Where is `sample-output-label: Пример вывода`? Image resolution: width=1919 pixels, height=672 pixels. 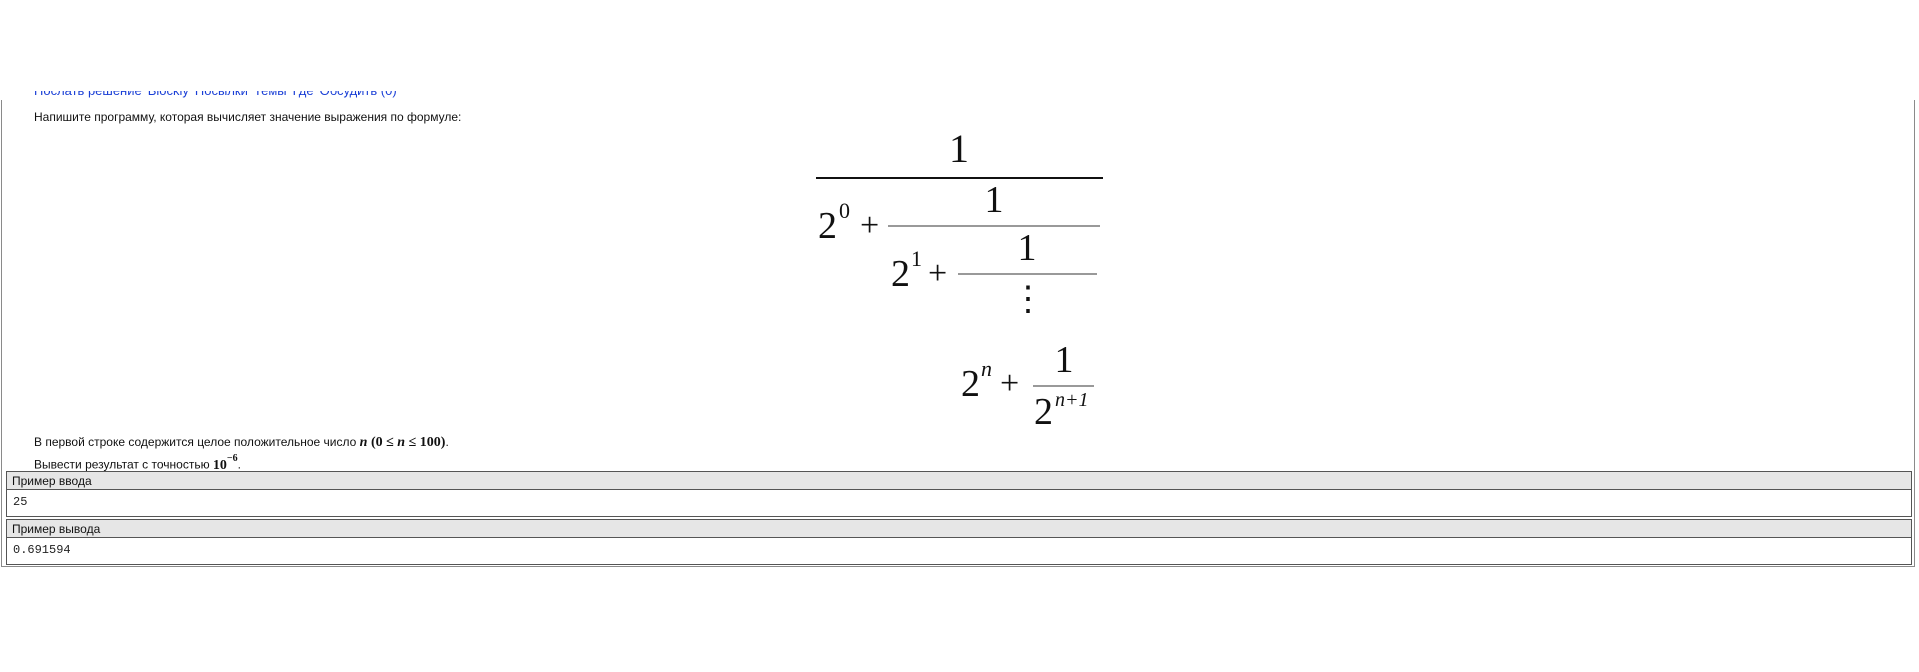 sample-output-label: Пример вывода is located at coordinates (959, 529).